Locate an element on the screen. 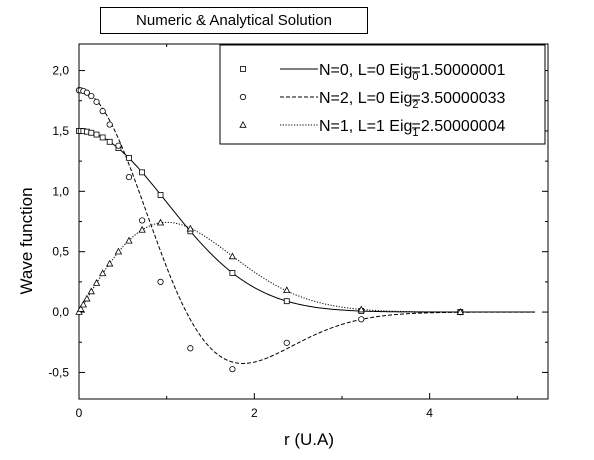 Image resolution: width=594 pixels, height=460 pixels. legend-box is located at coordinates (382, 94).